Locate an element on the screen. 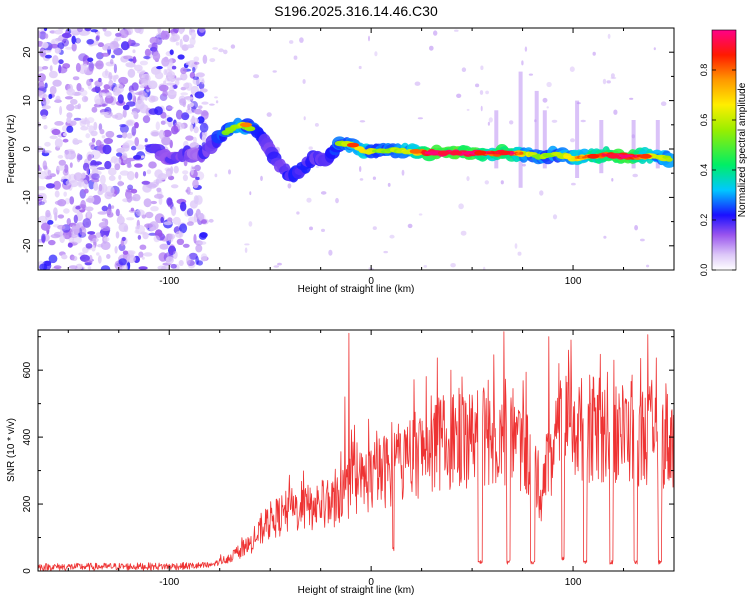  vertical-streak is located at coordinates (657, 144).